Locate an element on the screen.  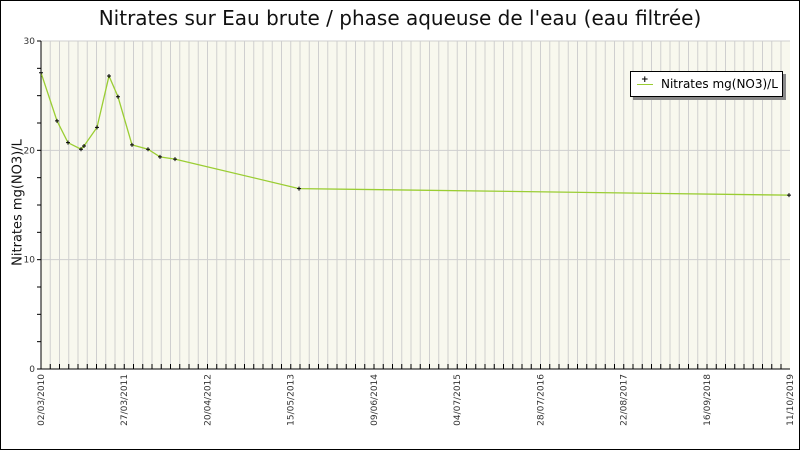
svg-text: 30 is located at coordinates (30, 42).